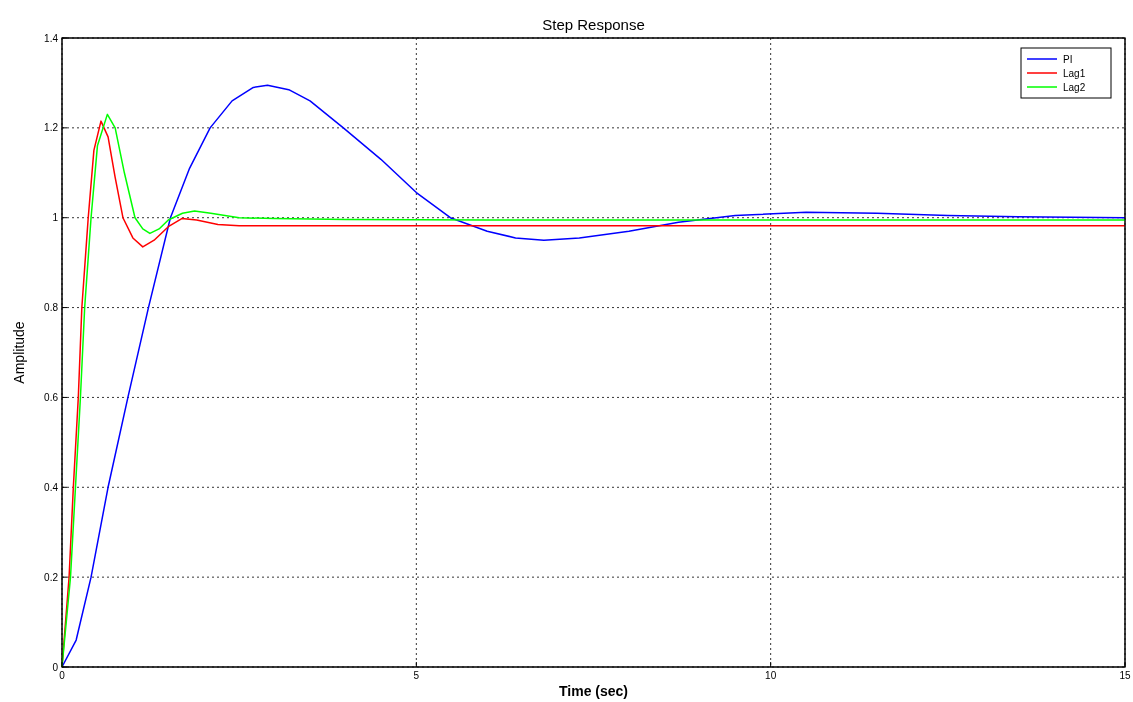 This screenshot has width=1133, height=702. What do you see at coordinates (416, 675) in the screenshot?
I see `x-tick-label: 5` at bounding box center [416, 675].